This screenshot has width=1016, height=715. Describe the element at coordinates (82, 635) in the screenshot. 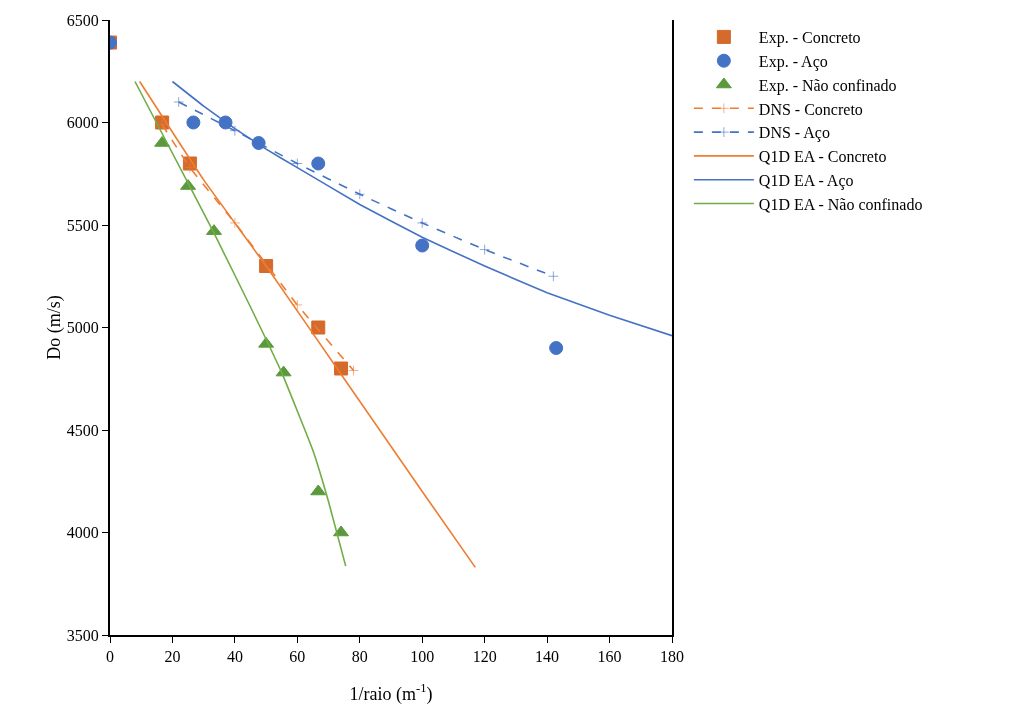

I see `y-tick-label: 3500` at that location.